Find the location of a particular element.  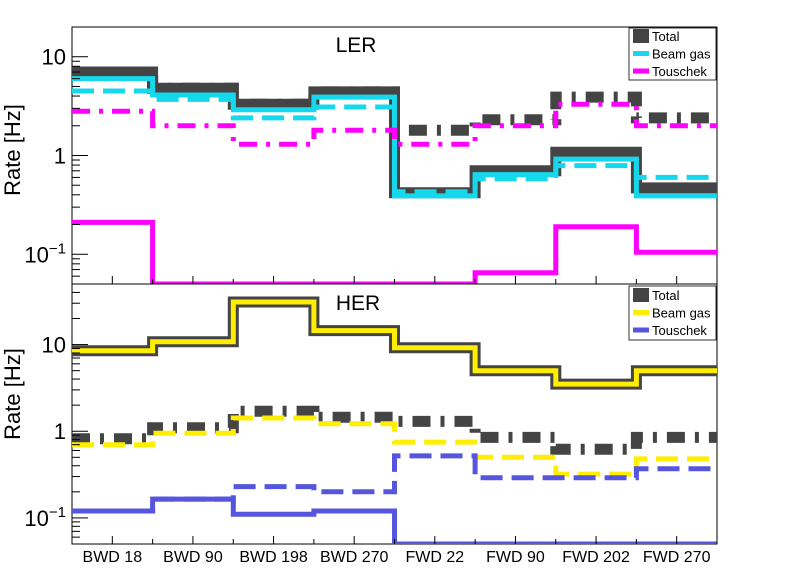

x-category-label: BWD 90 is located at coordinates (193, 557).